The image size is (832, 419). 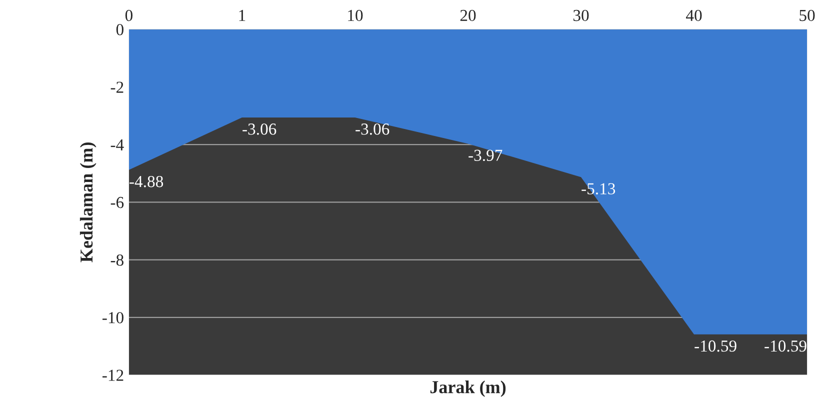 I want to click on y-tick-label: -2, so click(x=117, y=87).